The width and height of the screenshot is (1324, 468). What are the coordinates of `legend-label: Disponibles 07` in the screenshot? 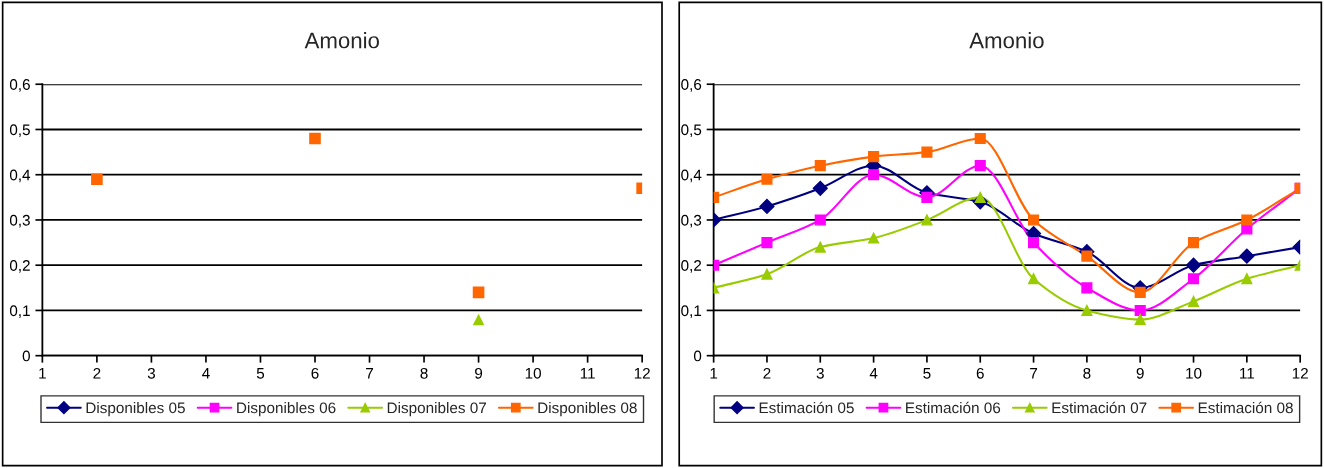 It's located at (437, 409).